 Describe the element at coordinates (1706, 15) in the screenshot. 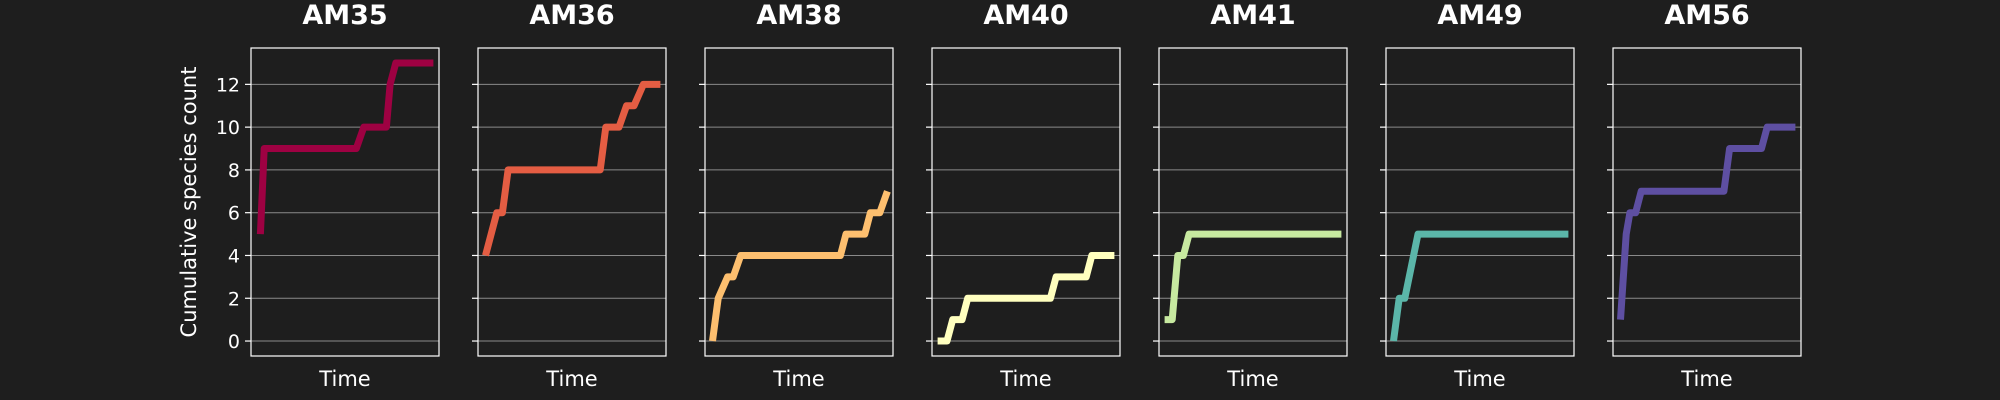

I see `panel-title: AM56` at that location.